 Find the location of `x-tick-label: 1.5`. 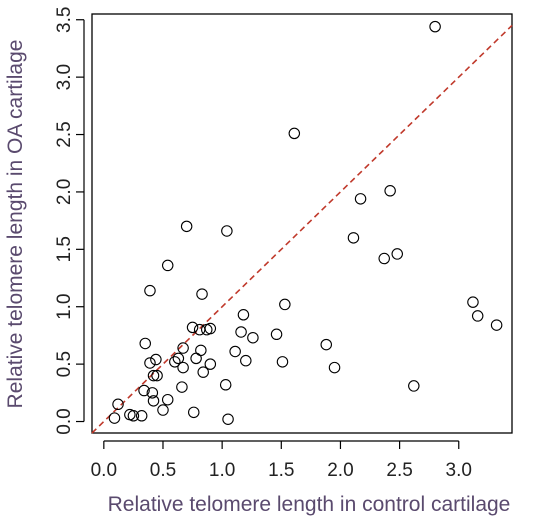

x-tick-label: 1.5 is located at coordinates (281, 470).